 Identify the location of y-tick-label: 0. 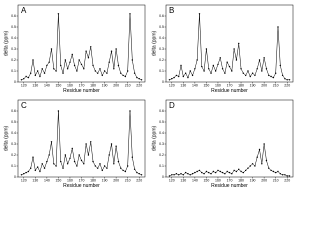
(163, 82).